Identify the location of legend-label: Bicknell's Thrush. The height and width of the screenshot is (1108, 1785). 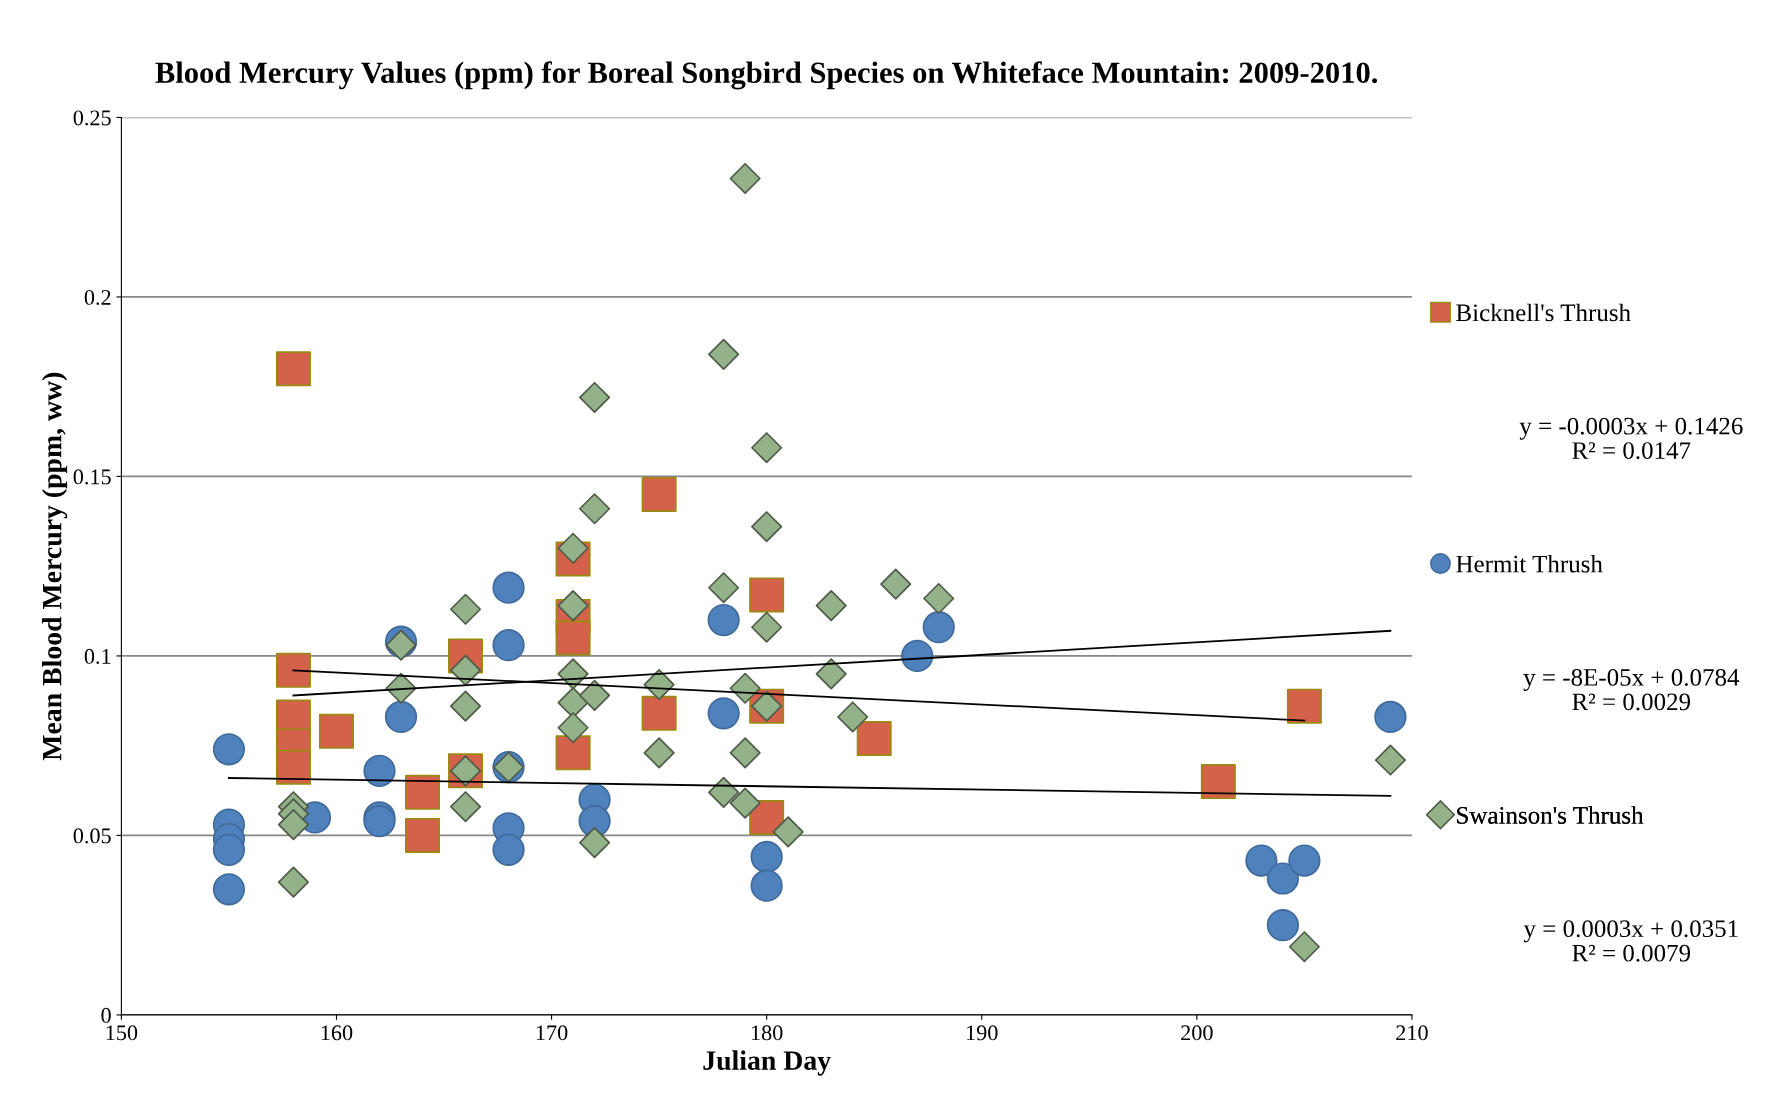
(1543, 312).